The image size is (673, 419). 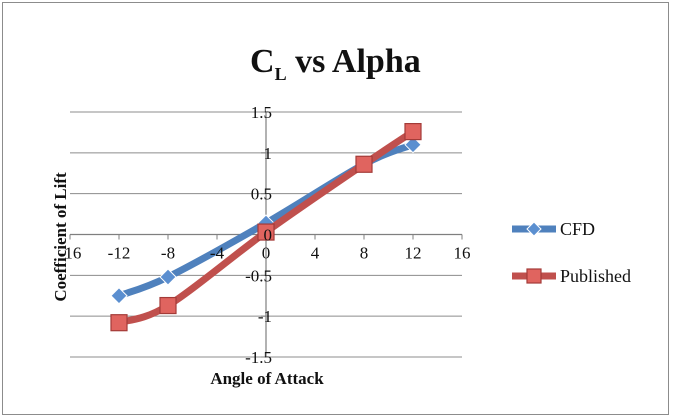 I want to click on chart-title: CL vs Alpha, so click(x=335, y=63).